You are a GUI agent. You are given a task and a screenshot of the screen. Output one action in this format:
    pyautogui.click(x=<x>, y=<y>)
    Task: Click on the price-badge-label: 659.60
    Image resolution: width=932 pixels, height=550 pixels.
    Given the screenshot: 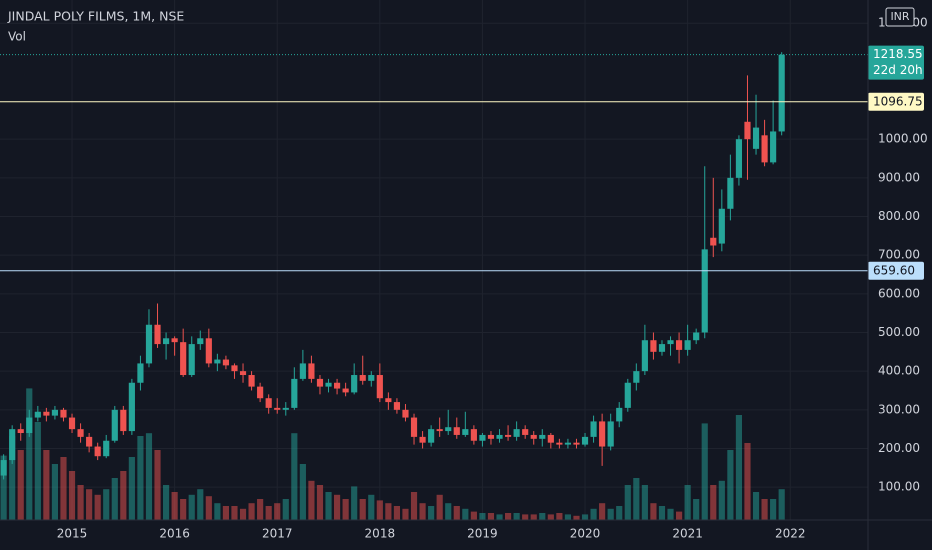 What is the action you would take?
    pyautogui.click(x=894, y=270)
    